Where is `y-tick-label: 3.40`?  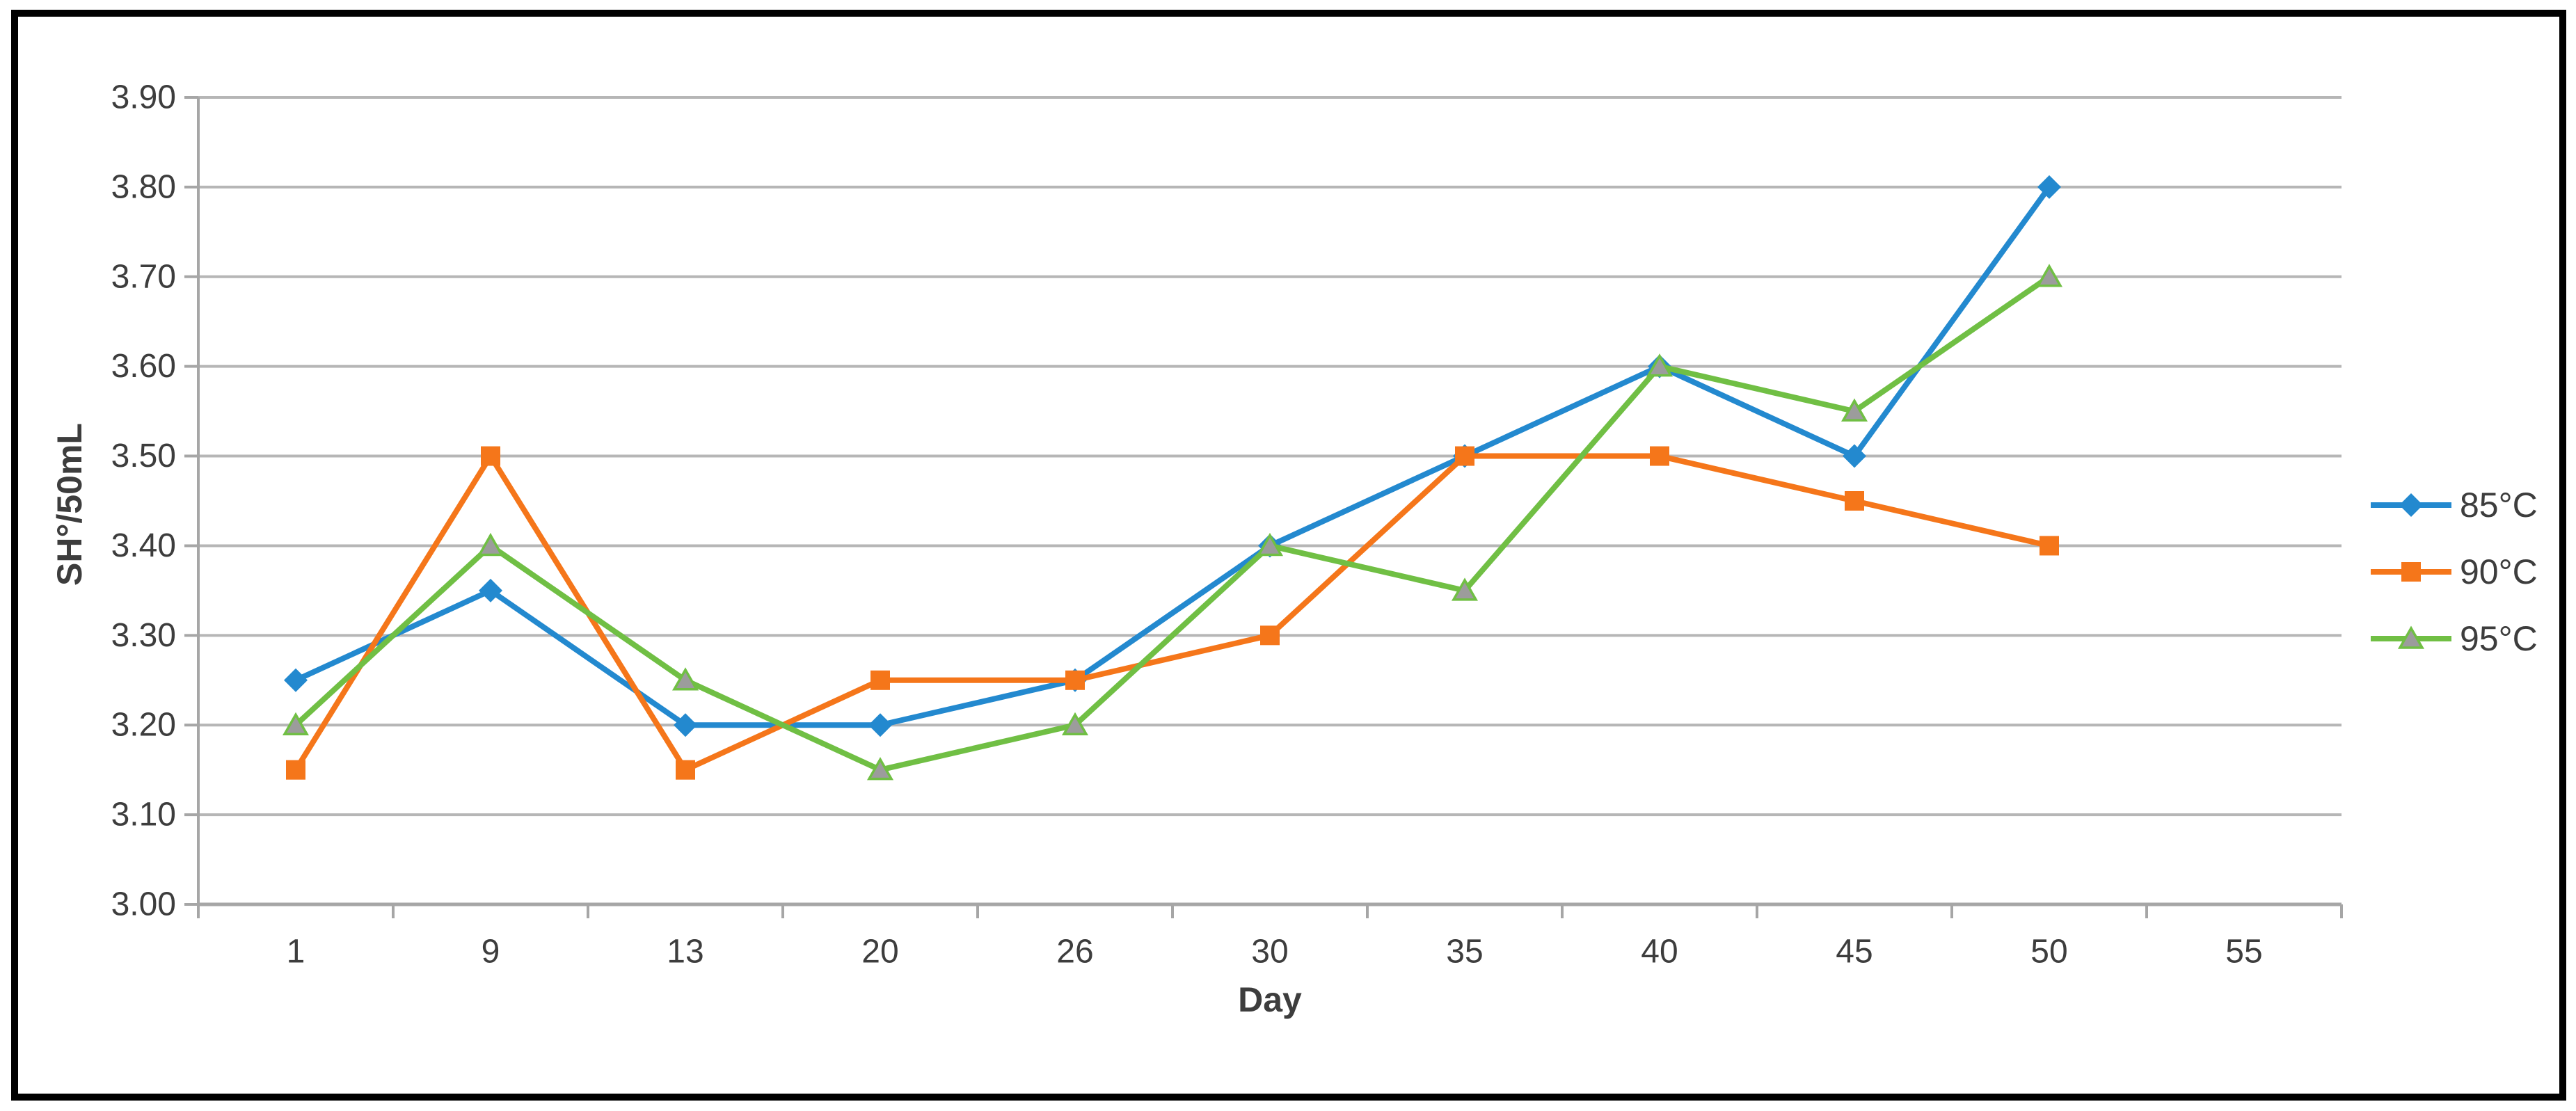
y-tick-label: 3.40 is located at coordinates (143, 545).